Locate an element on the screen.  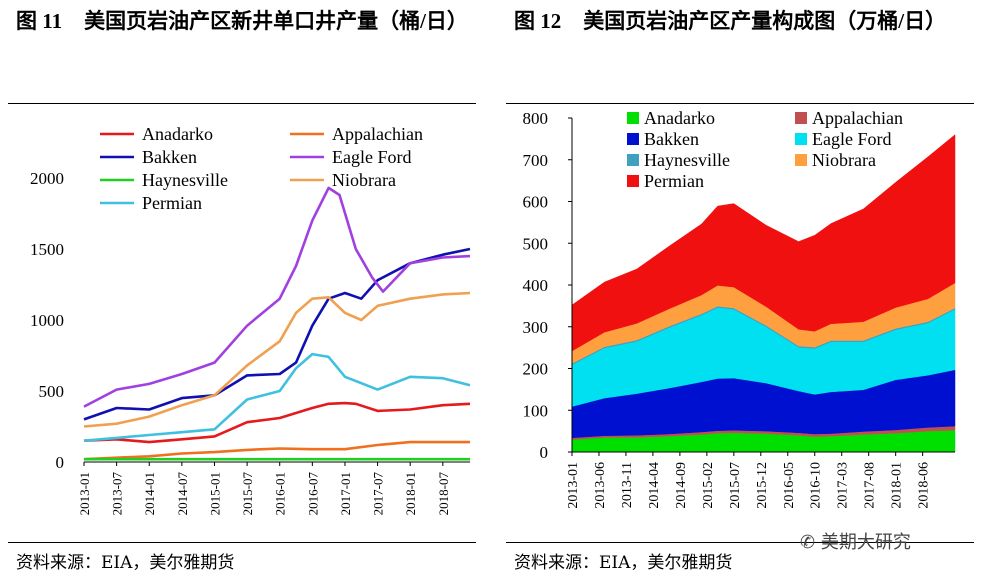
wechat-icon: ✆ is located at coordinates (808, 542).